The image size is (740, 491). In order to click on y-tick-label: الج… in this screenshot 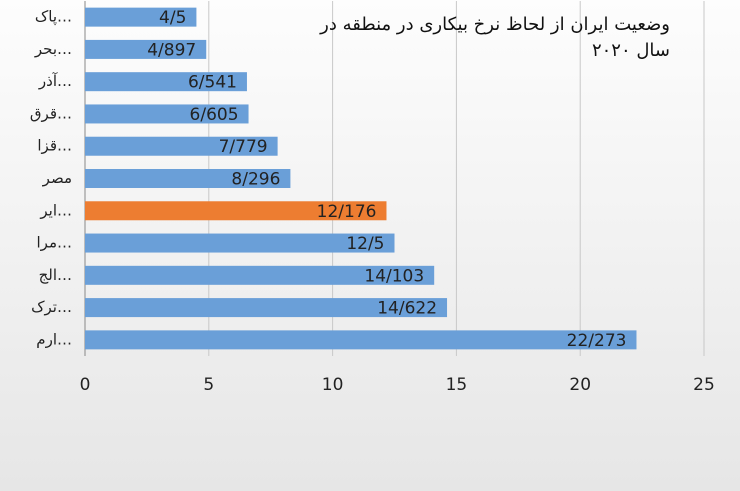, I will do `click(55, 275)`.